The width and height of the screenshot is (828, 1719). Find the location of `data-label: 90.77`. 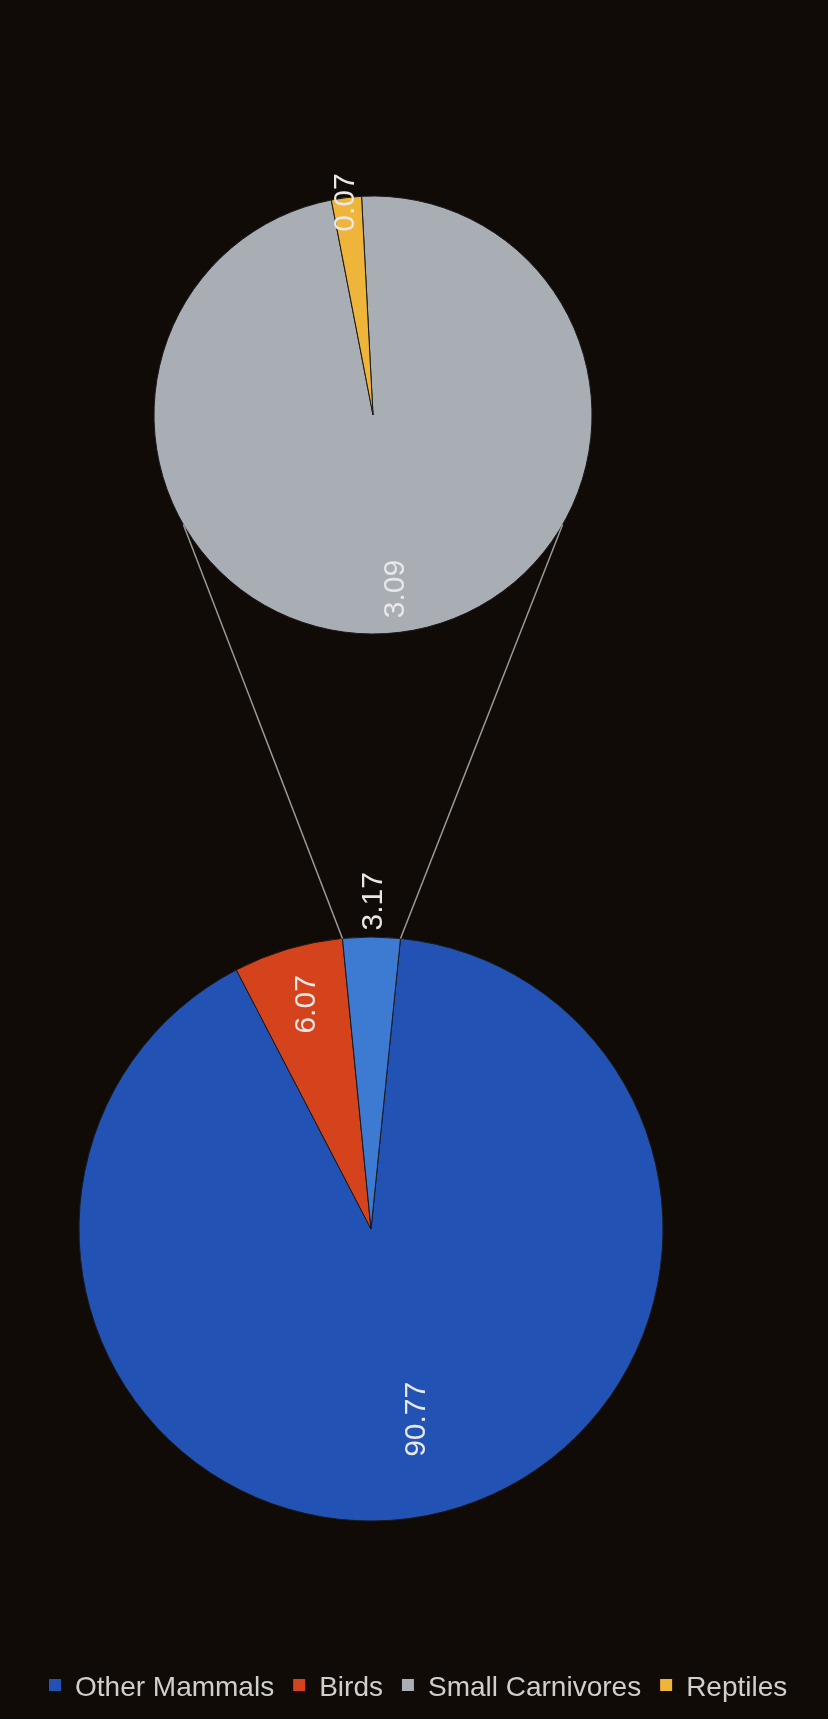

data-label: 90.77 is located at coordinates (414, 1419).